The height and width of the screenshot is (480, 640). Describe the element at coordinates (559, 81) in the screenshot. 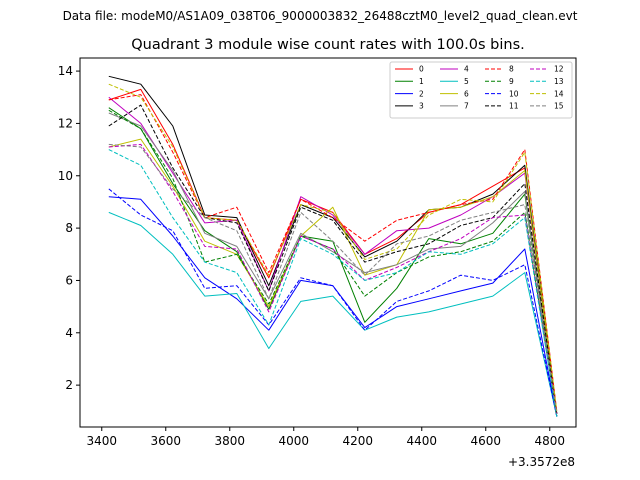

I see `legend-label-13: 13` at that location.